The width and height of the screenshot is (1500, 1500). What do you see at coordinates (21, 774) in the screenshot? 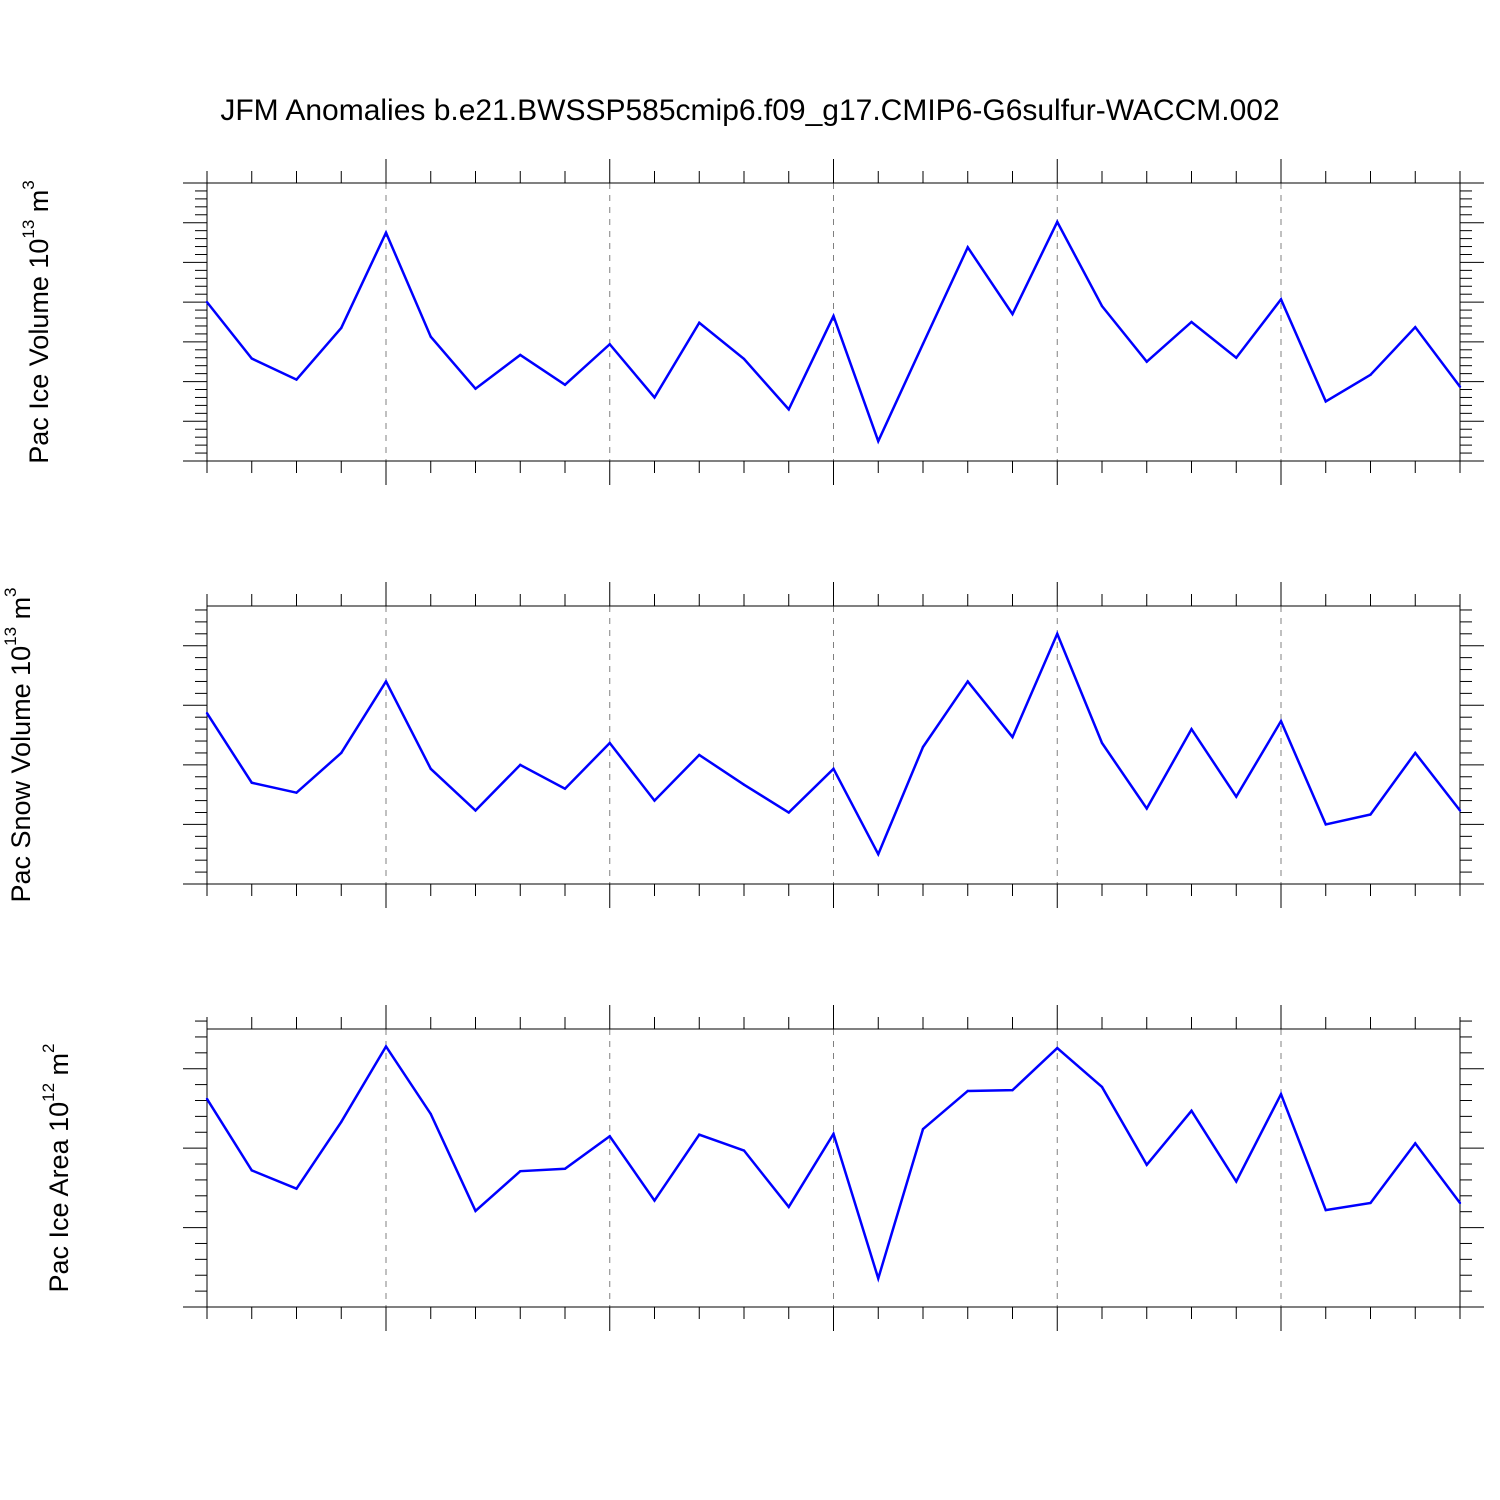
I see `y-axis-label-part: Pac Snow Volume 10` at bounding box center [21, 774].